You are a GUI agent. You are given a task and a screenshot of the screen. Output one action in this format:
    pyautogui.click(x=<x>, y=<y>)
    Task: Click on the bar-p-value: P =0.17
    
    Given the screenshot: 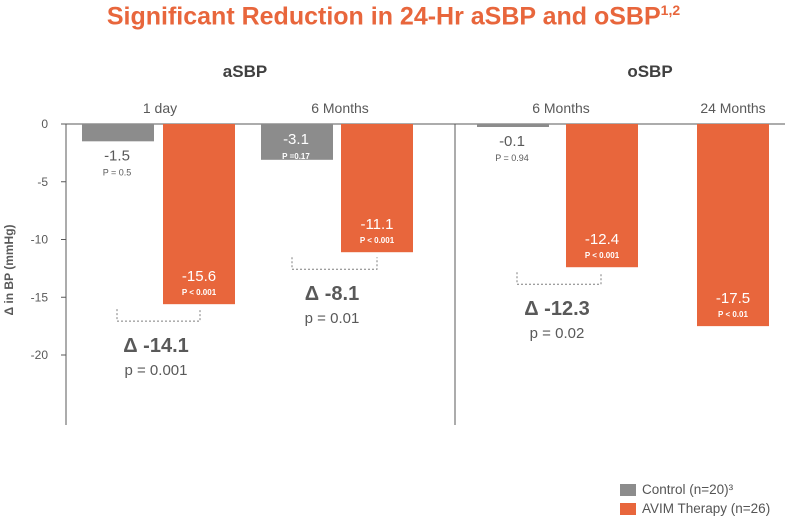 What is the action you would take?
    pyautogui.click(x=296, y=156)
    